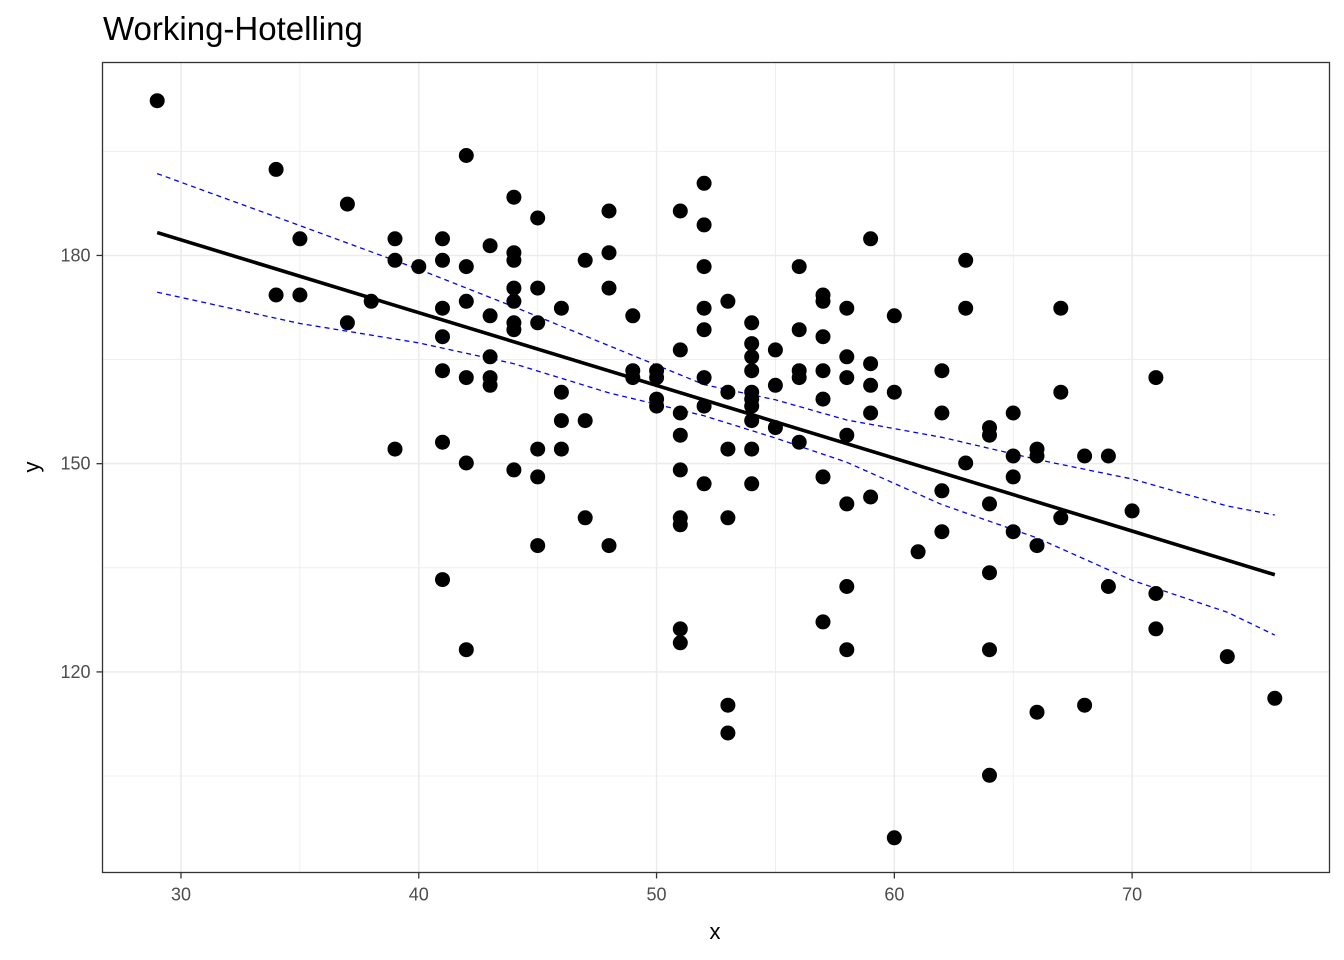 Image resolution: width=1344 pixels, height=960 pixels. Describe the element at coordinates (233, 28) in the screenshot. I see `chart-title: Working-Hotelling` at that location.